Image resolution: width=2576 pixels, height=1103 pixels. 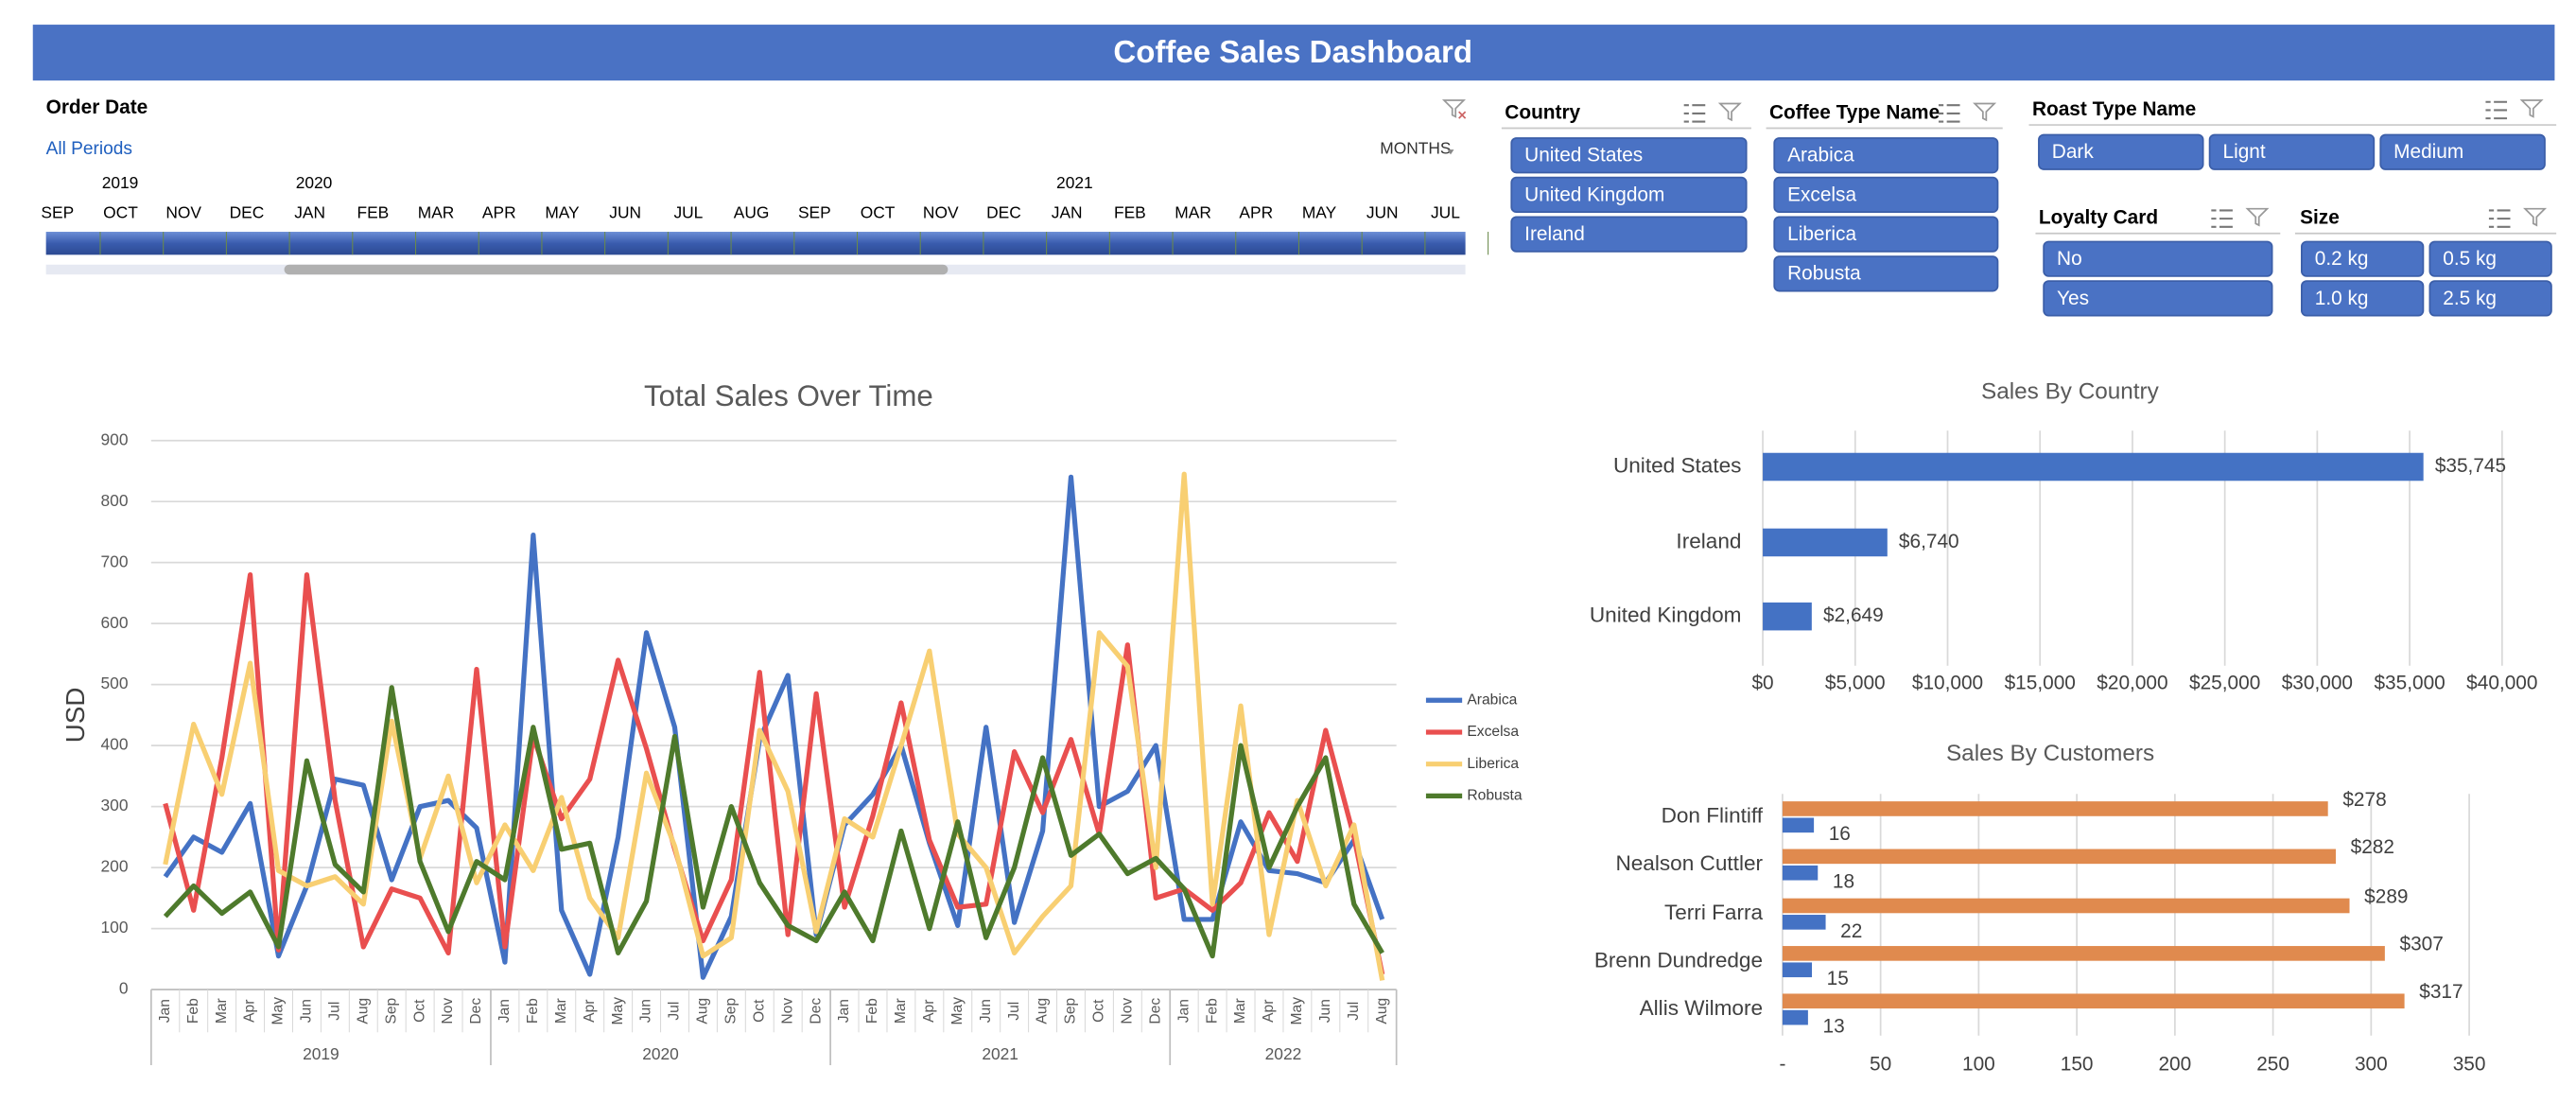 What do you see at coordinates (504, 1011) in the screenshot?
I see `x-tick-label: Jan` at bounding box center [504, 1011].